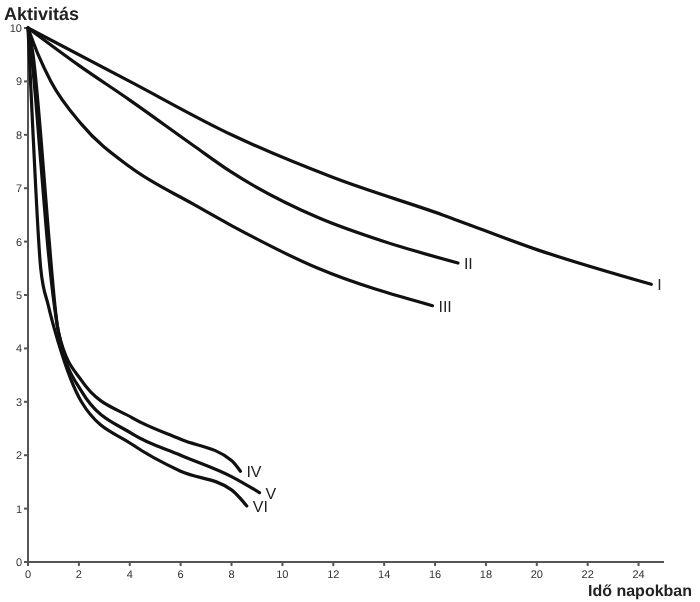 The image size is (700, 602). Describe the element at coordinates (445, 306) in the screenshot. I see `series-label: III` at that location.